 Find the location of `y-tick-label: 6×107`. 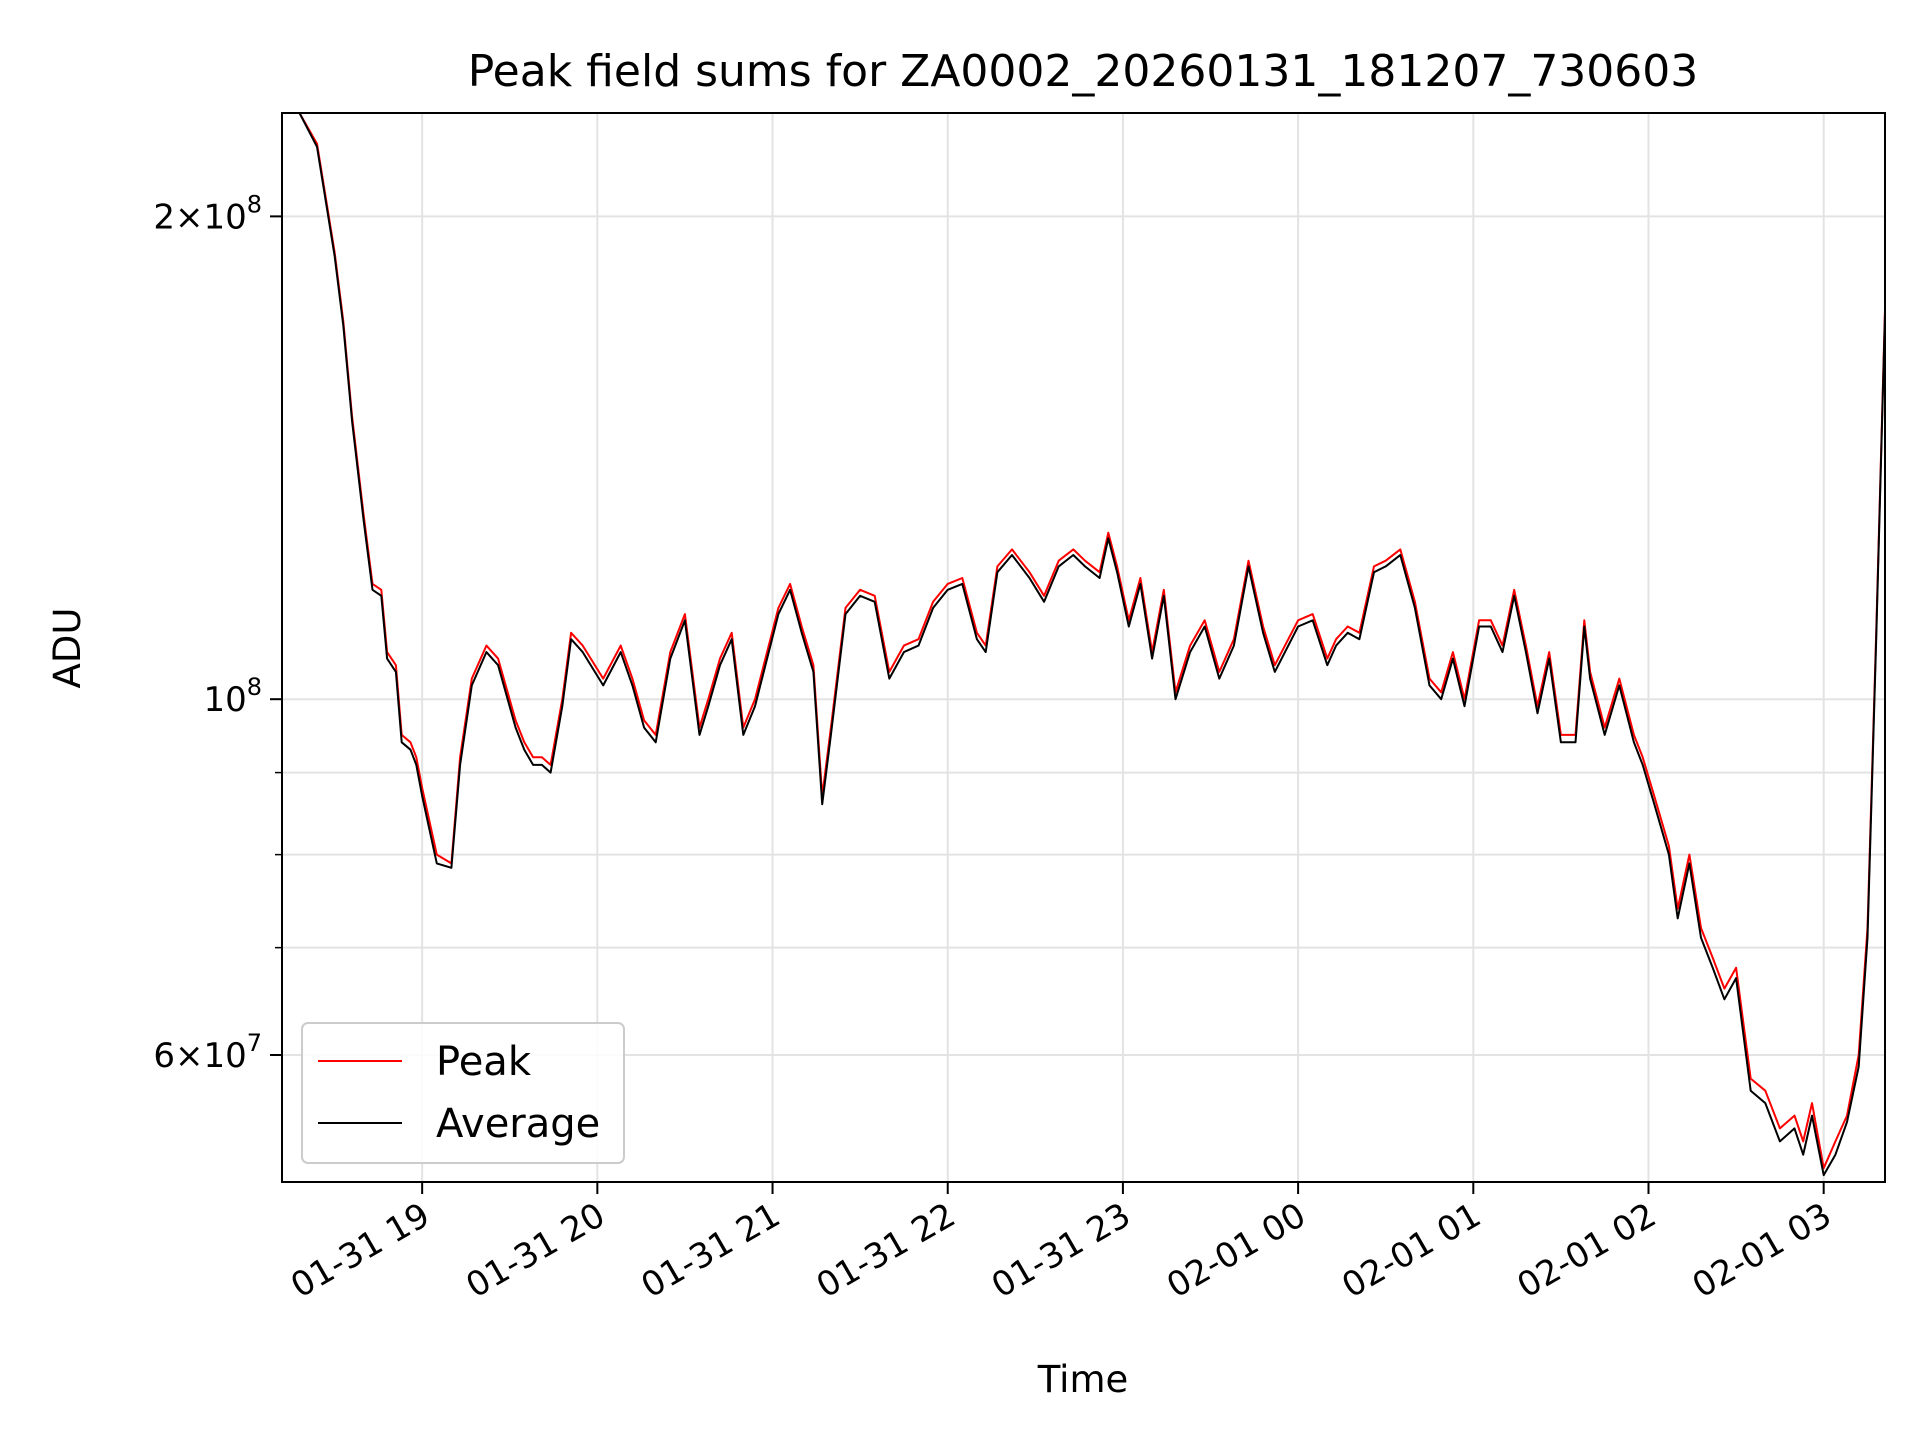

y-tick-label: 6×107 is located at coordinates (207, 1052).